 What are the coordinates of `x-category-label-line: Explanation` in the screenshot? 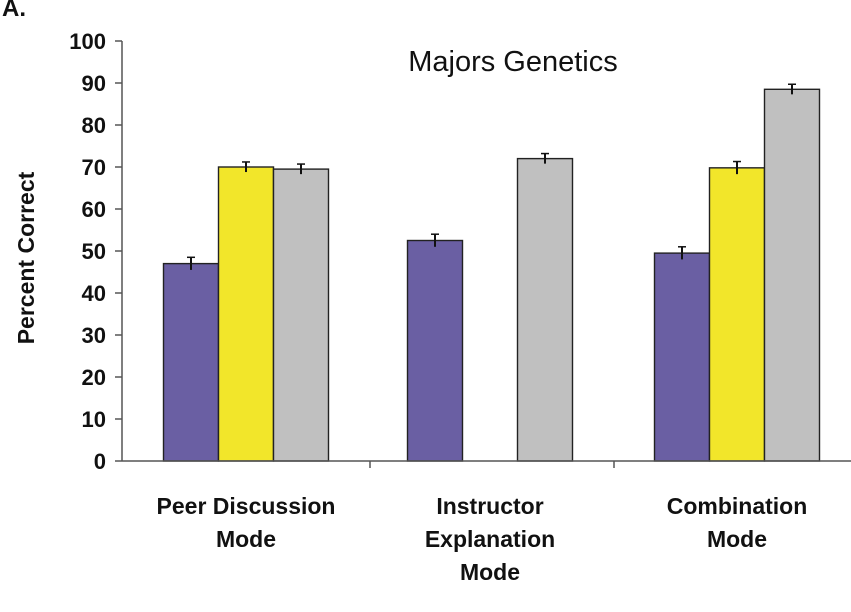 It's located at (490, 539).